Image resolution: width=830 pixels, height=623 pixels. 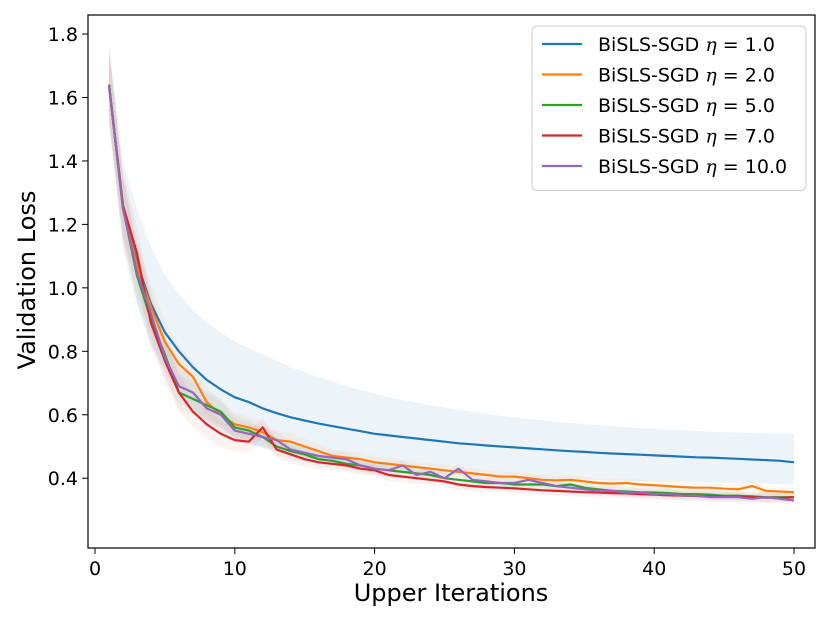 I want to click on y-tick-label: 0.6, so click(x=63, y=416).